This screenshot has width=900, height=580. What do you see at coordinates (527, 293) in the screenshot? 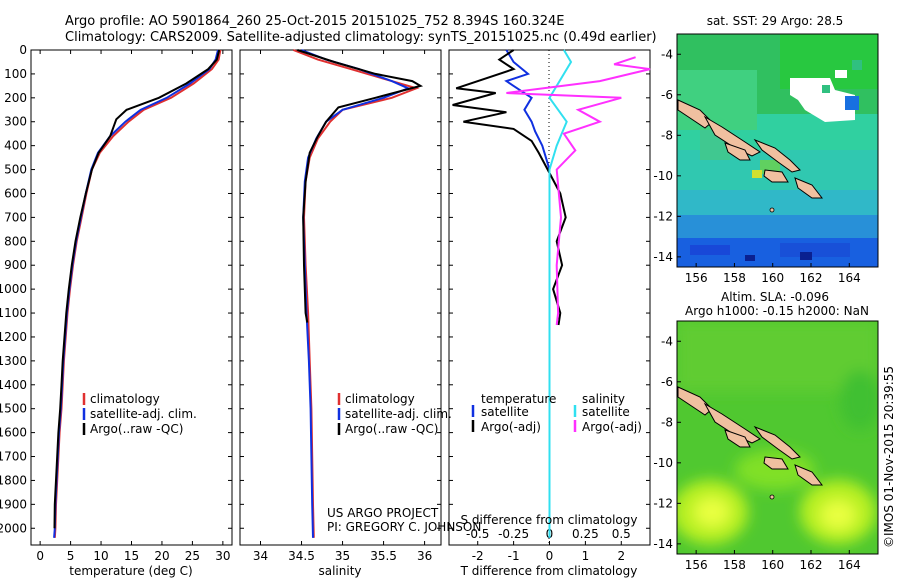
I see `series-line-temperature-satellite` at bounding box center [527, 293].